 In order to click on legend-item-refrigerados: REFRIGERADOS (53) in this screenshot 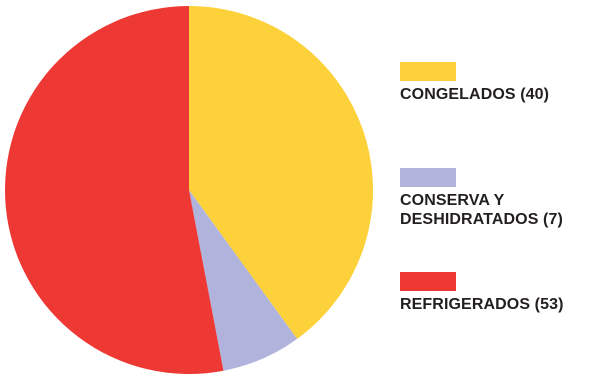, I will do `click(482, 293)`.